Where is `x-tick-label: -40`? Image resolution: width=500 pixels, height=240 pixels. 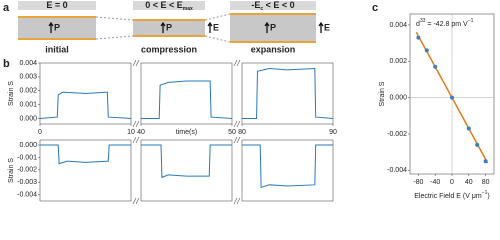
x-tick-label: -40 is located at coordinates (435, 182).